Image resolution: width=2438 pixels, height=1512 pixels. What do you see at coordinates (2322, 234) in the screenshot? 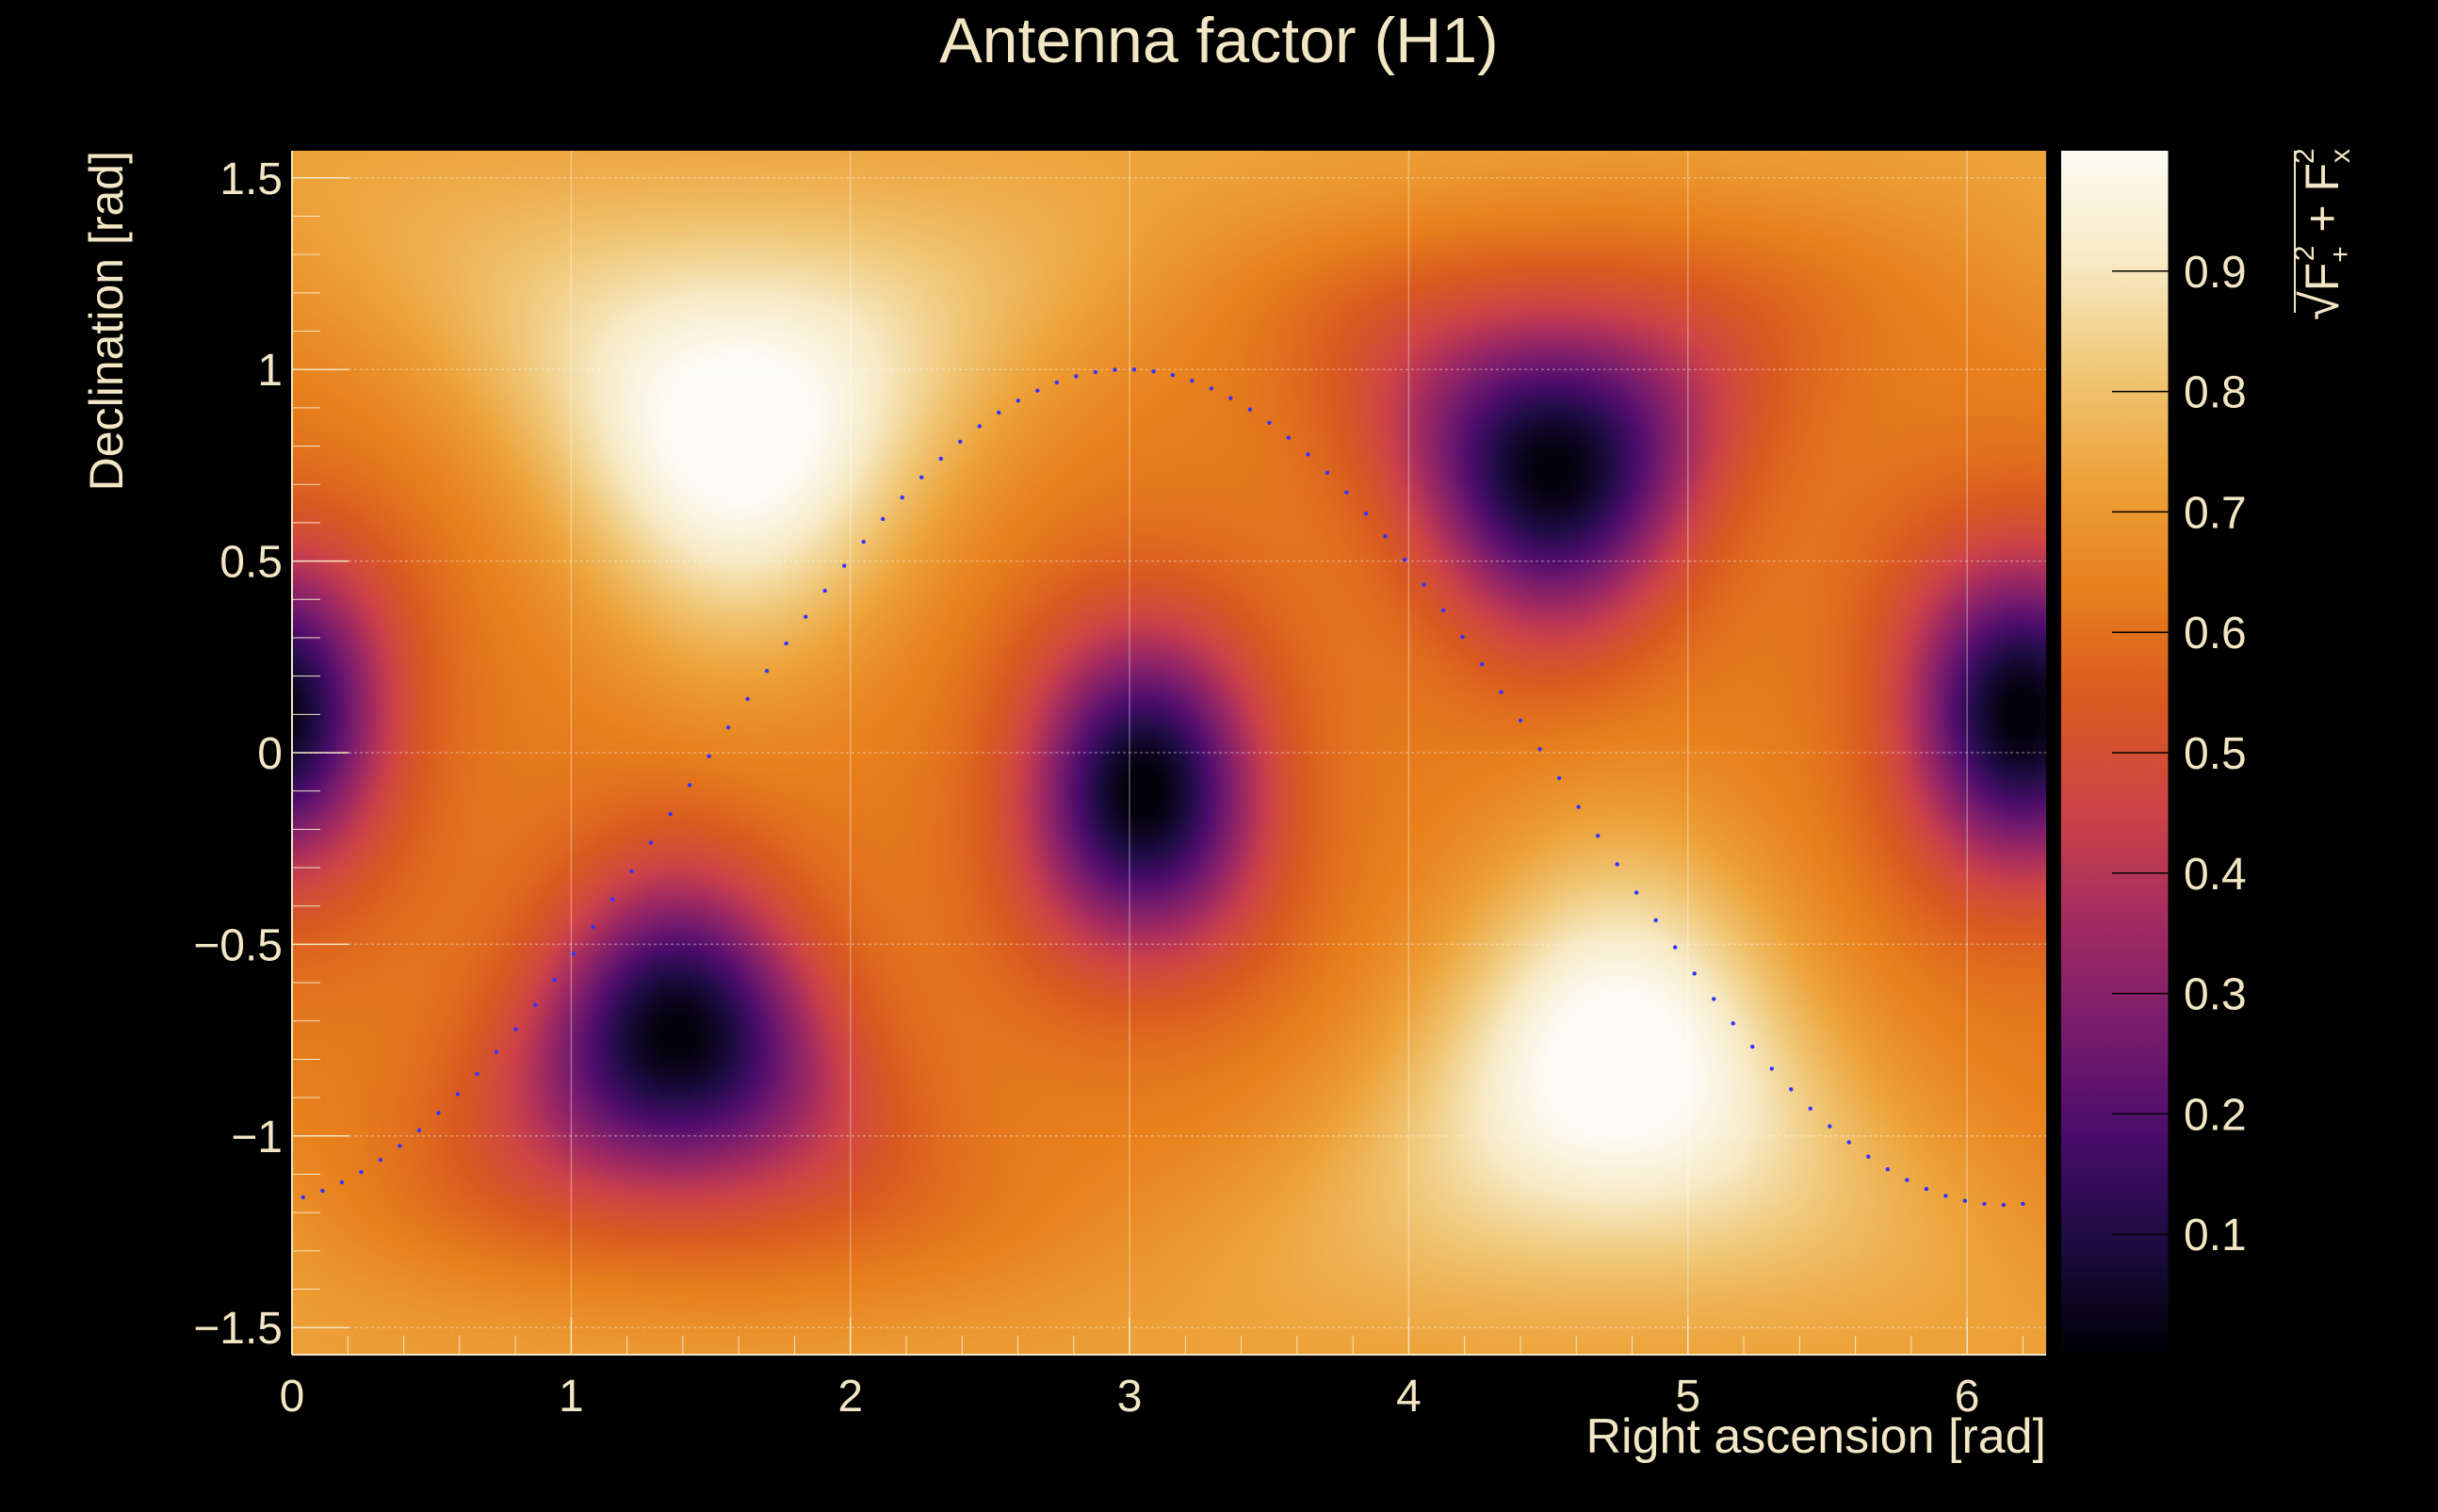
I see `colorbar-label-text: √F+2 + Fx2` at bounding box center [2322, 234].